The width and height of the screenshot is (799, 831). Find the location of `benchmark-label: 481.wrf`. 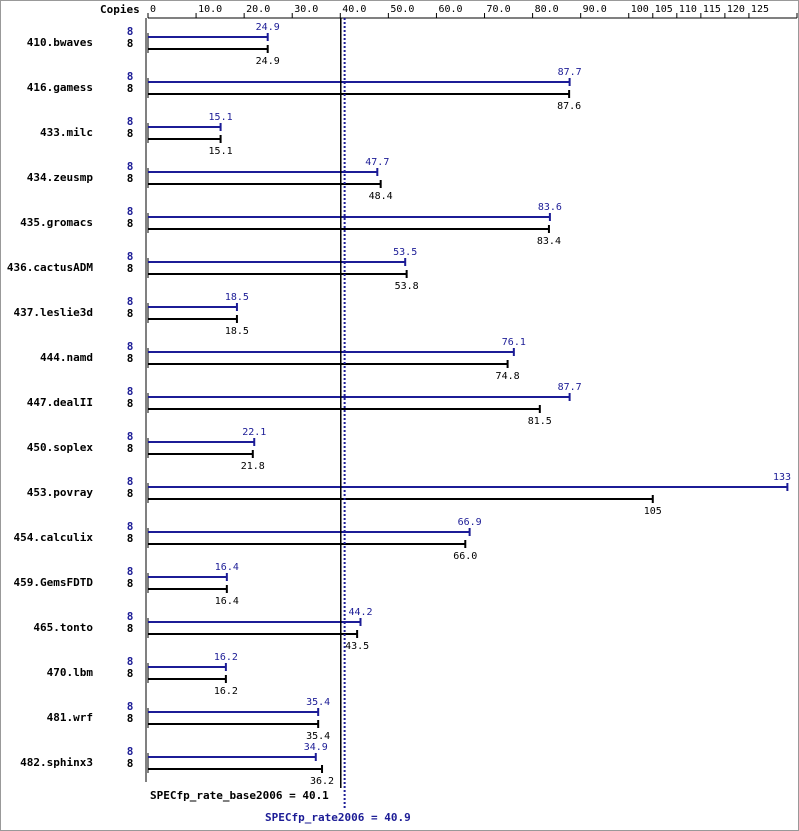

benchmark-label: 481.wrf is located at coordinates (70, 717).